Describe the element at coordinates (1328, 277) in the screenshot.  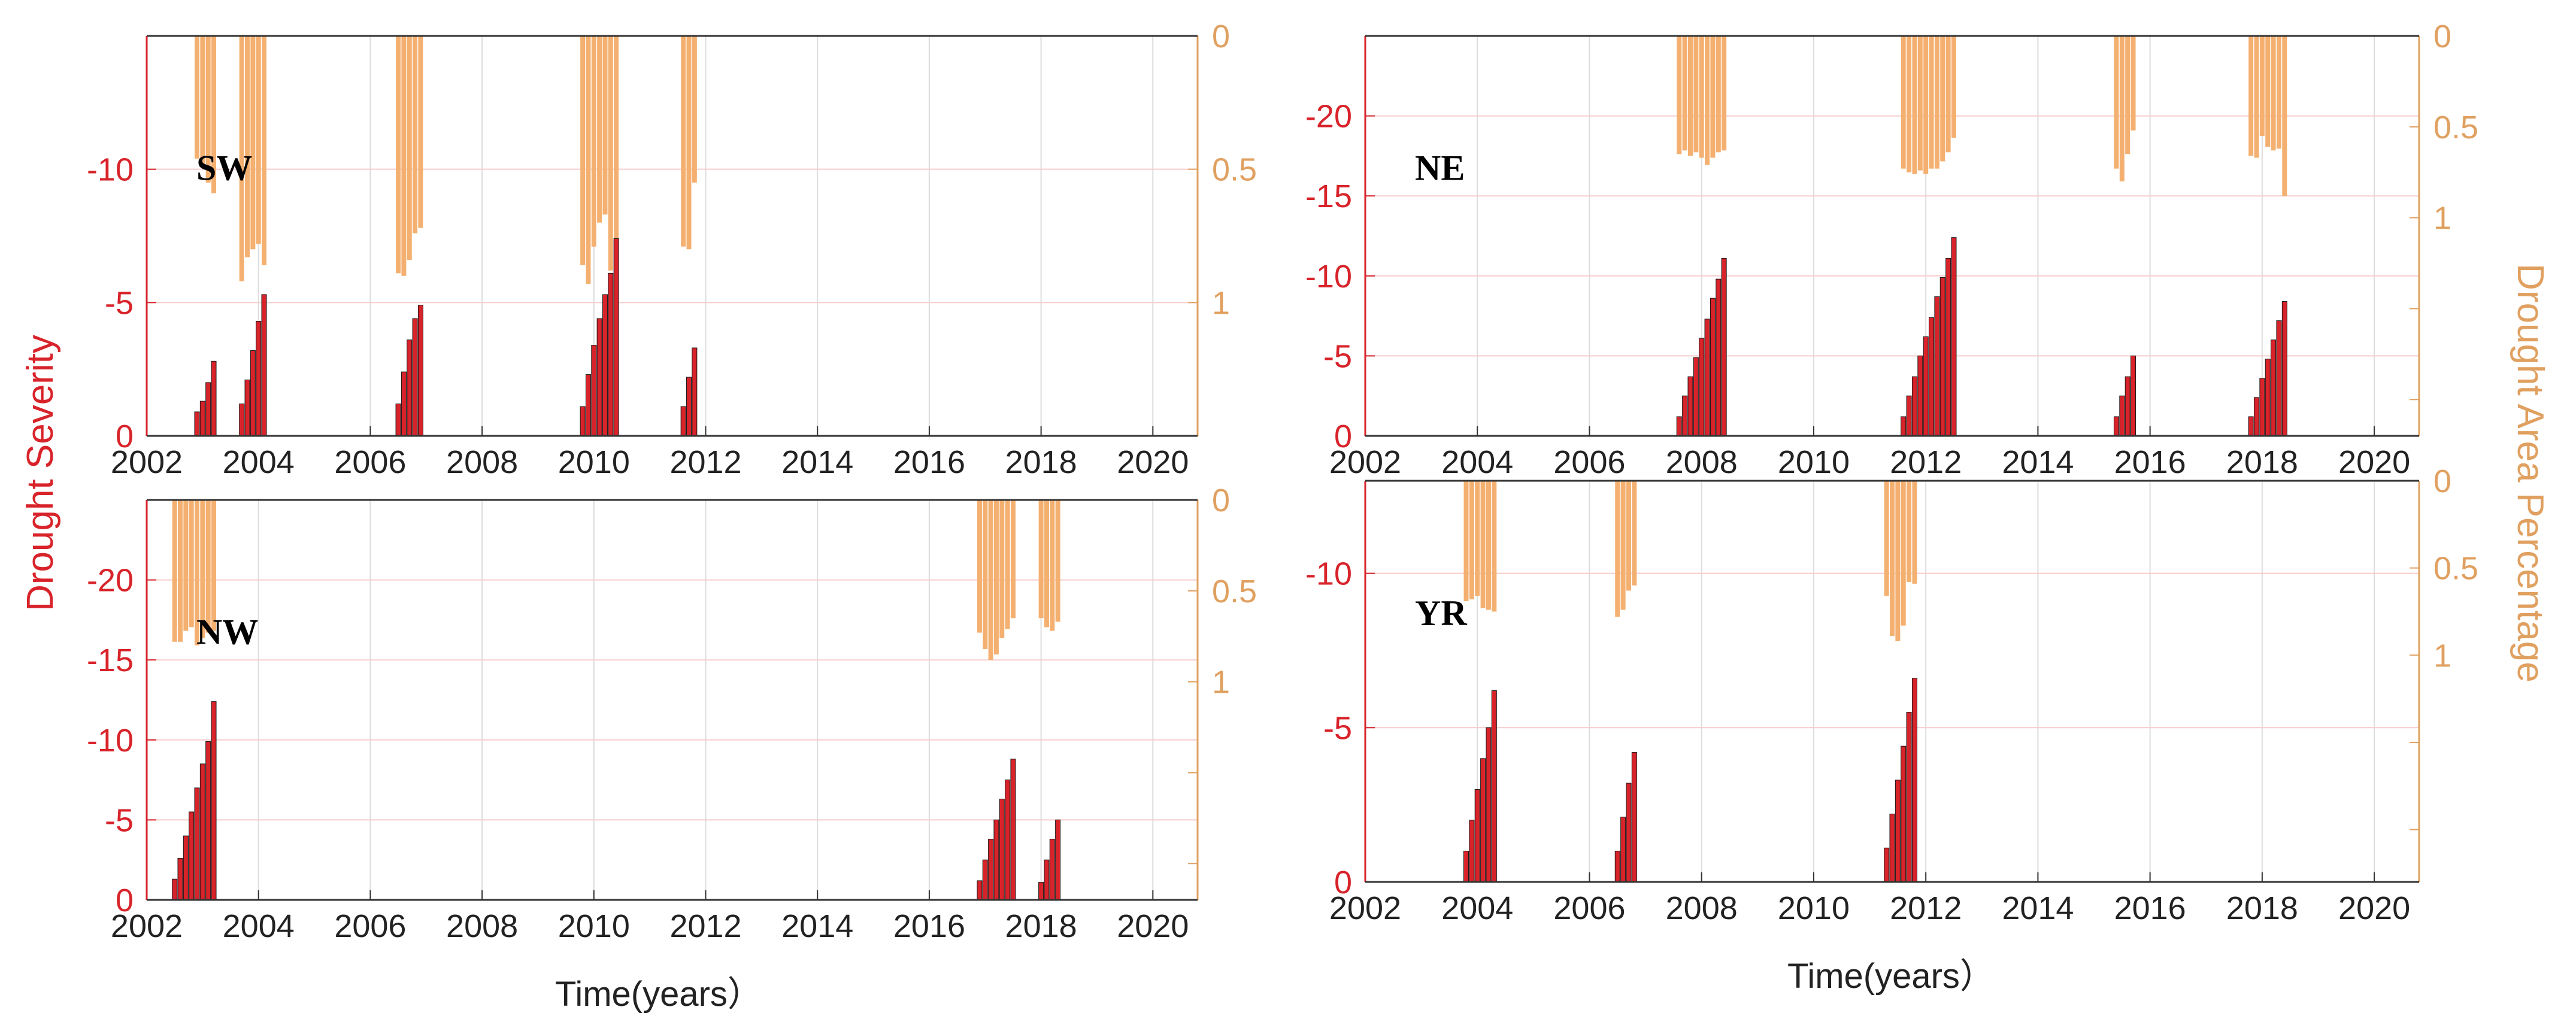
I see `severity-tick-label: -10` at that location.